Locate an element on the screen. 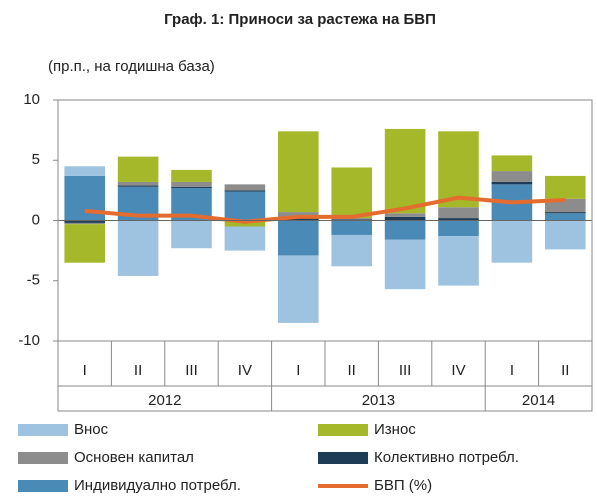 This screenshot has height=497, width=597. chart-subtitle: (пр.п., на годишна база) is located at coordinates (131, 66).